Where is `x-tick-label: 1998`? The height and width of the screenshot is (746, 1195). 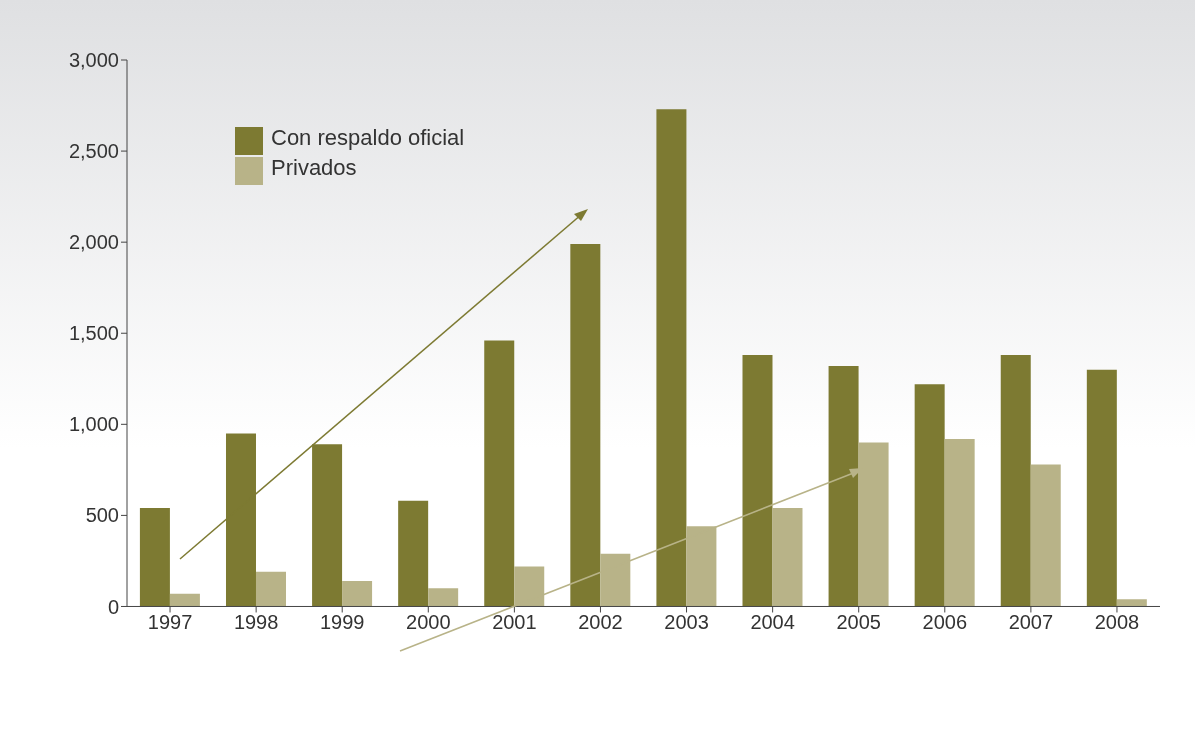
x-tick-label: 1998 is located at coordinates (256, 621).